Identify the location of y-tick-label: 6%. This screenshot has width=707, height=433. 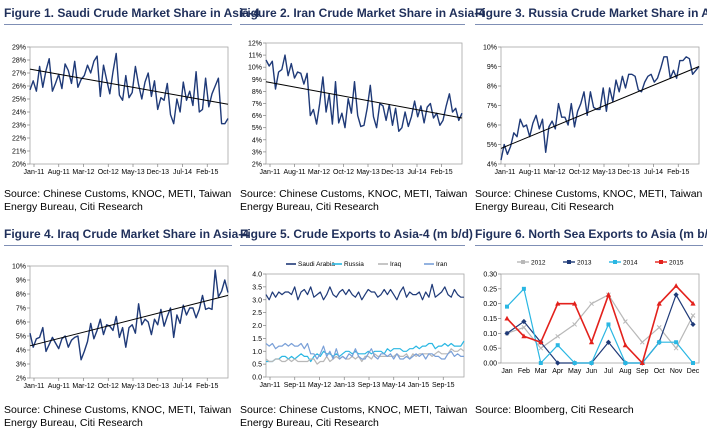
(21, 323).